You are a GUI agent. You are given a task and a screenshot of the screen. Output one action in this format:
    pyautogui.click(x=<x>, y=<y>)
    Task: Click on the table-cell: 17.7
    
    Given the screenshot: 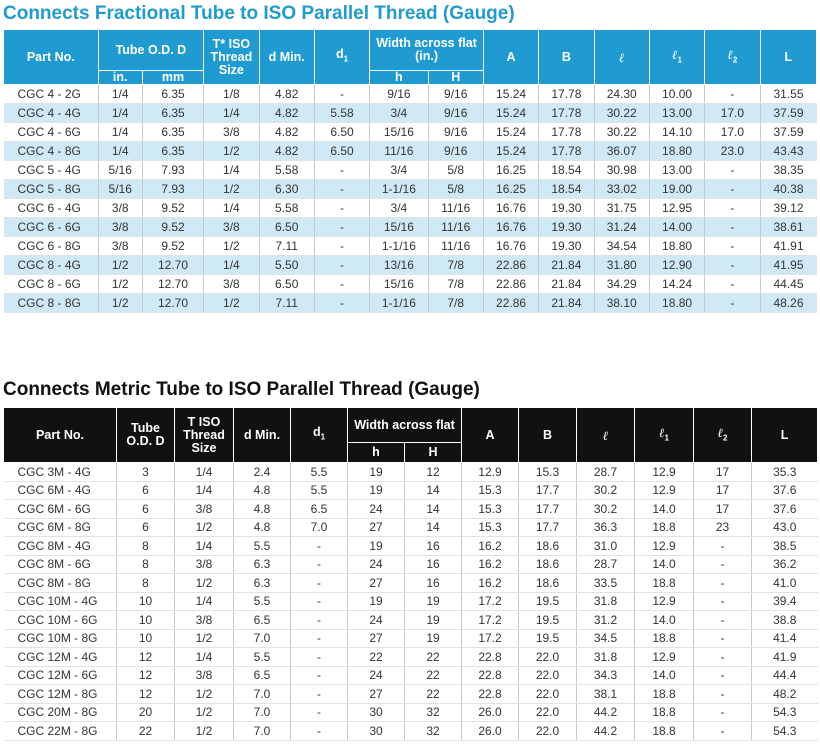 What is the action you would take?
    pyautogui.click(x=548, y=509)
    